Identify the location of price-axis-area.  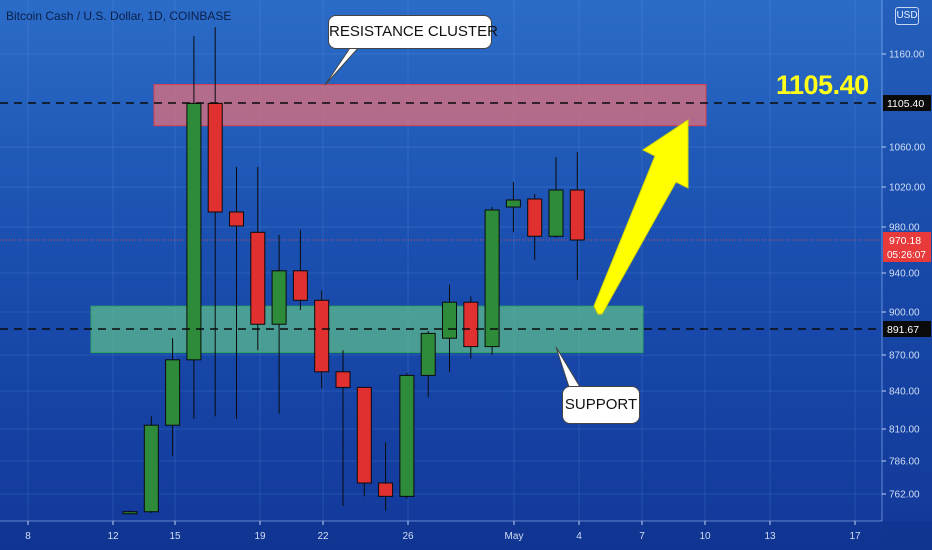
(907, 275).